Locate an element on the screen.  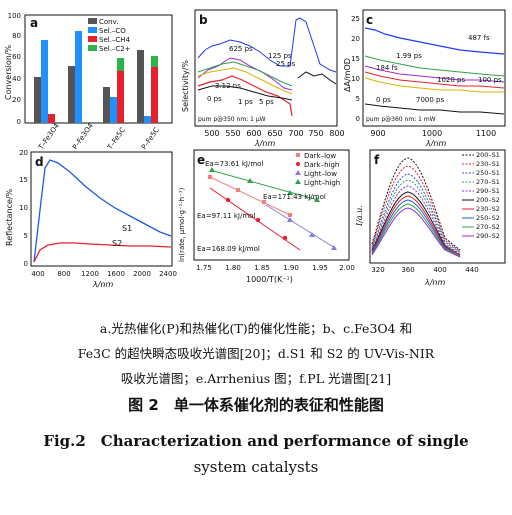
panel-b-xtick-4: 700 is located at coordinates (295, 133).